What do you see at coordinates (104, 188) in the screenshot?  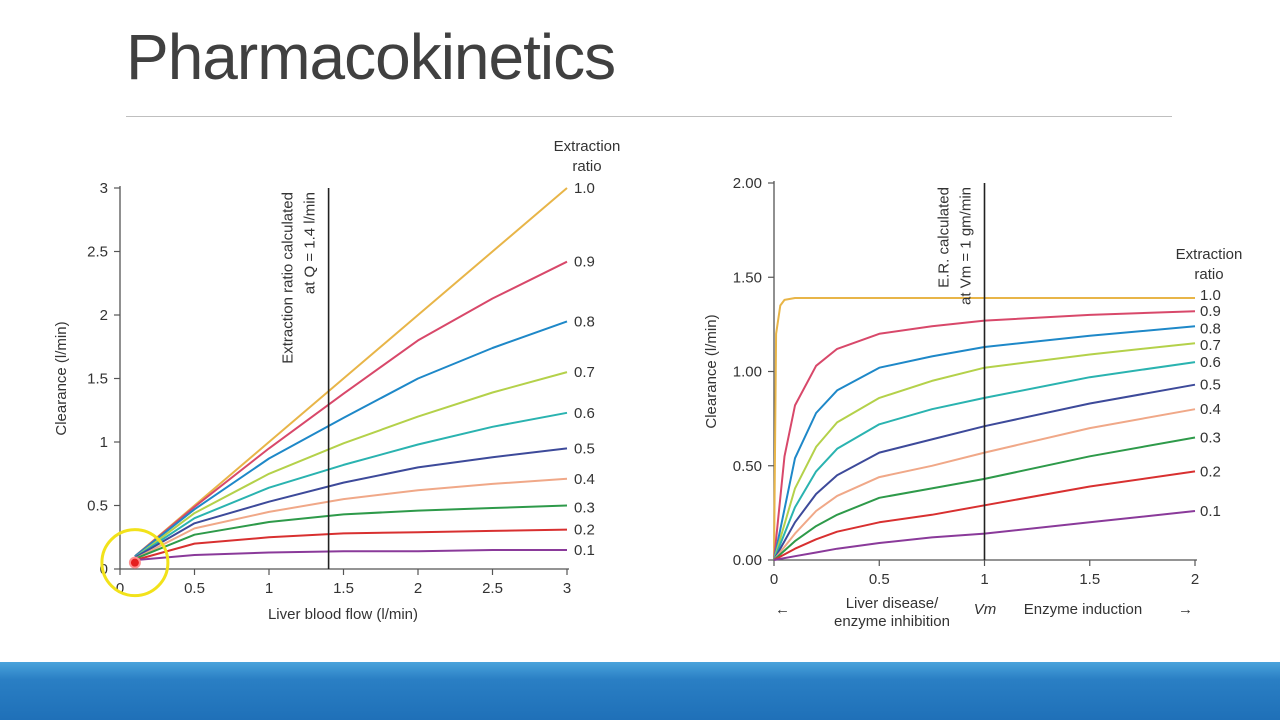 I see `y-tick-label: 3` at bounding box center [104, 188].